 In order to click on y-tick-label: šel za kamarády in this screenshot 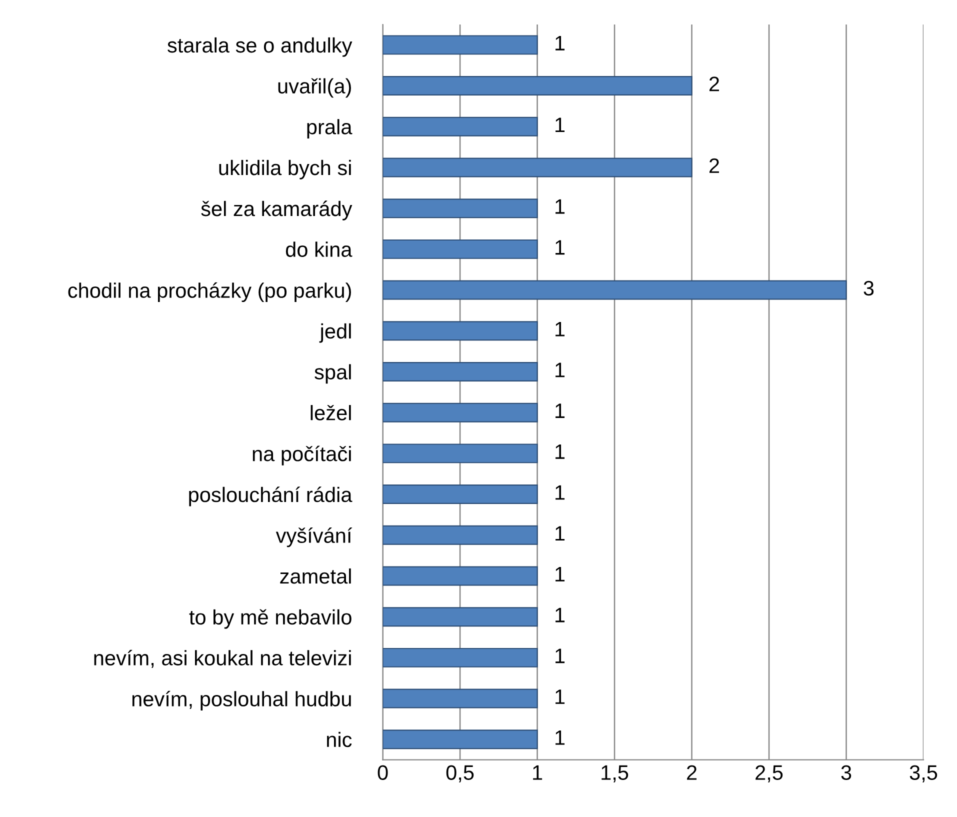, I will do `click(276, 210)`.